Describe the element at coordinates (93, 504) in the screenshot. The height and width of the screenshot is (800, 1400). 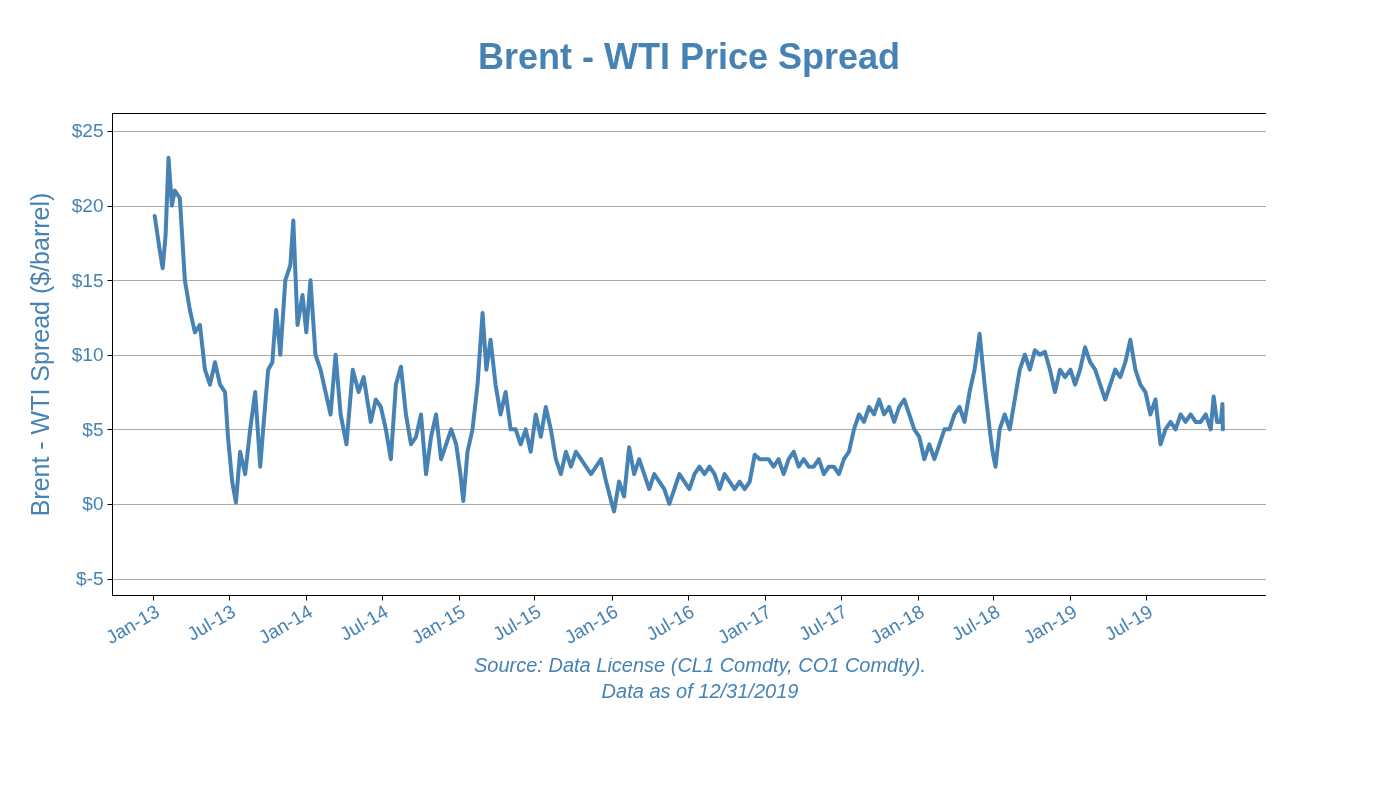
I see `y-tick-label: $0` at that location.